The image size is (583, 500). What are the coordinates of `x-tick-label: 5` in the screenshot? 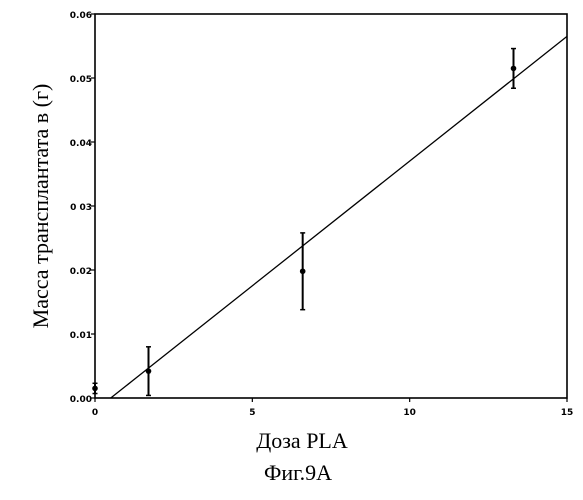 It's located at (252, 413).